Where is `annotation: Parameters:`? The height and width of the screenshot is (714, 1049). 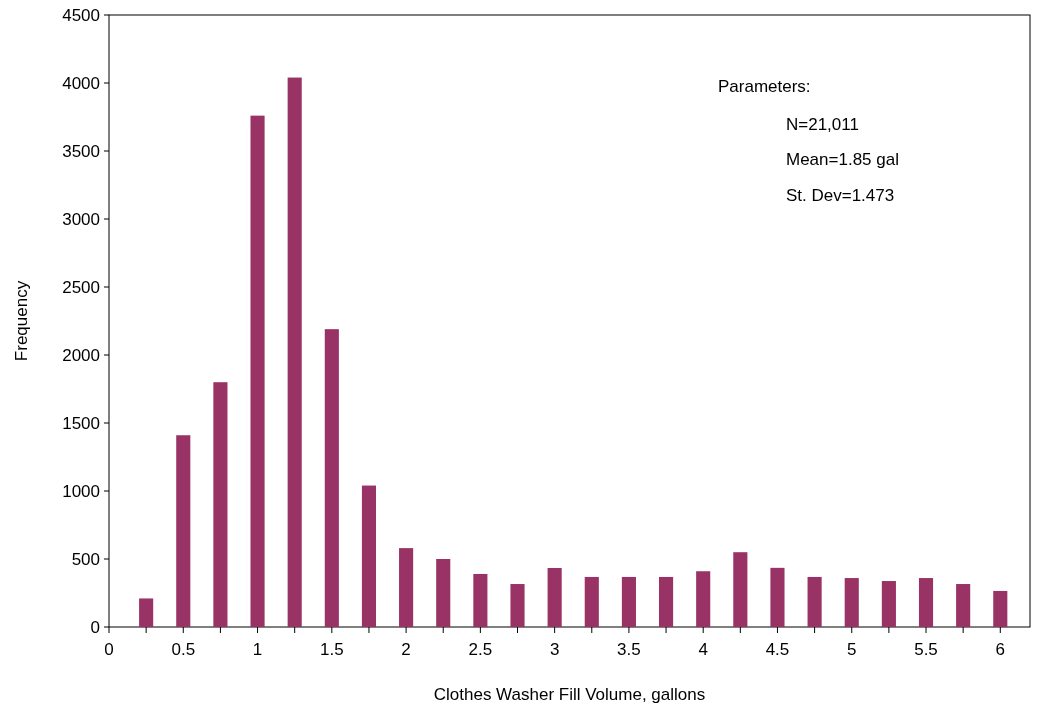 annotation: Parameters: is located at coordinates (764, 86).